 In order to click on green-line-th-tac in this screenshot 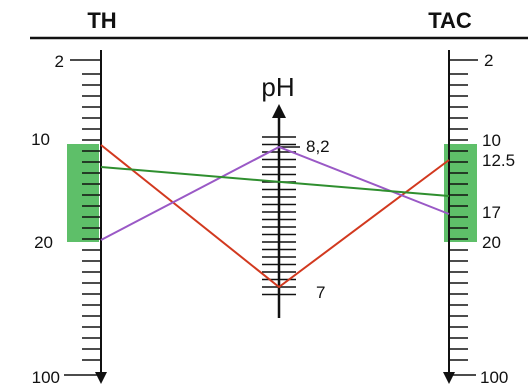, I will do `click(275, 181)`.